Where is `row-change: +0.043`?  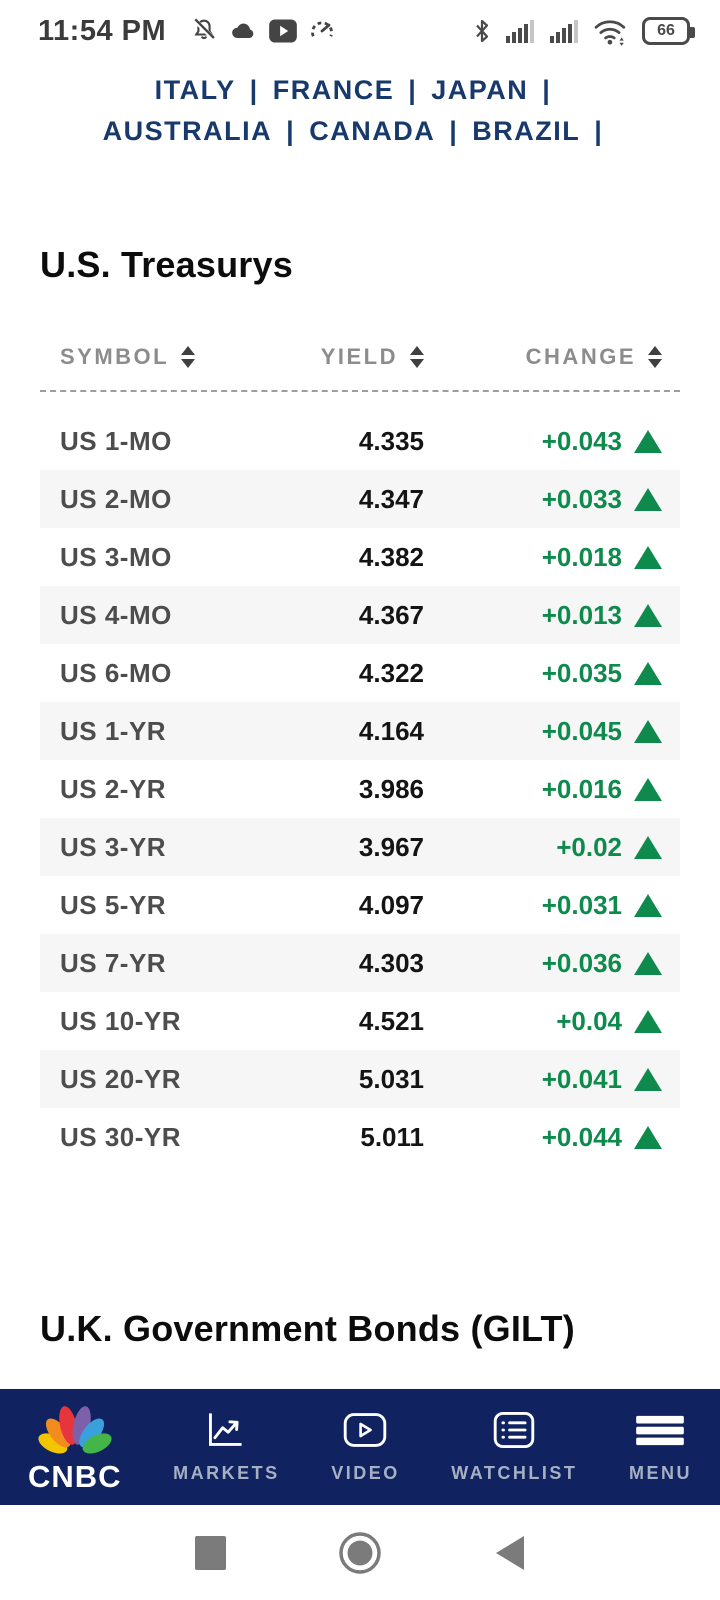
row-change: +0.043 is located at coordinates (543, 441).